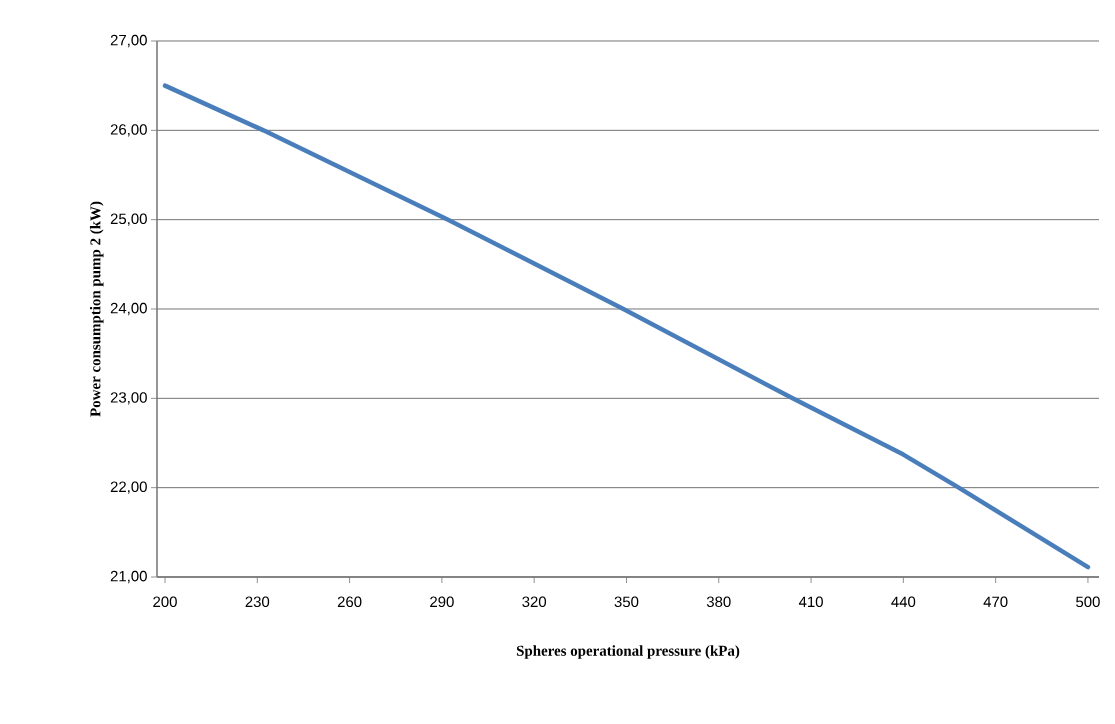  I want to click on x-tick-label: 200, so click(165, 602).